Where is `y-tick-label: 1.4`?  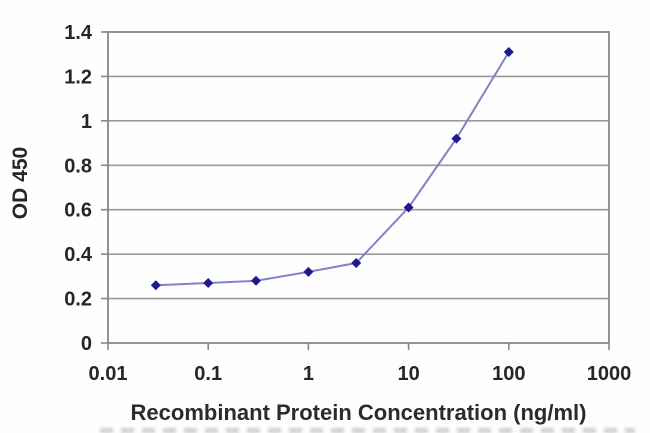
y-tick-label: 1.4 is located at coordinates (78, 33).